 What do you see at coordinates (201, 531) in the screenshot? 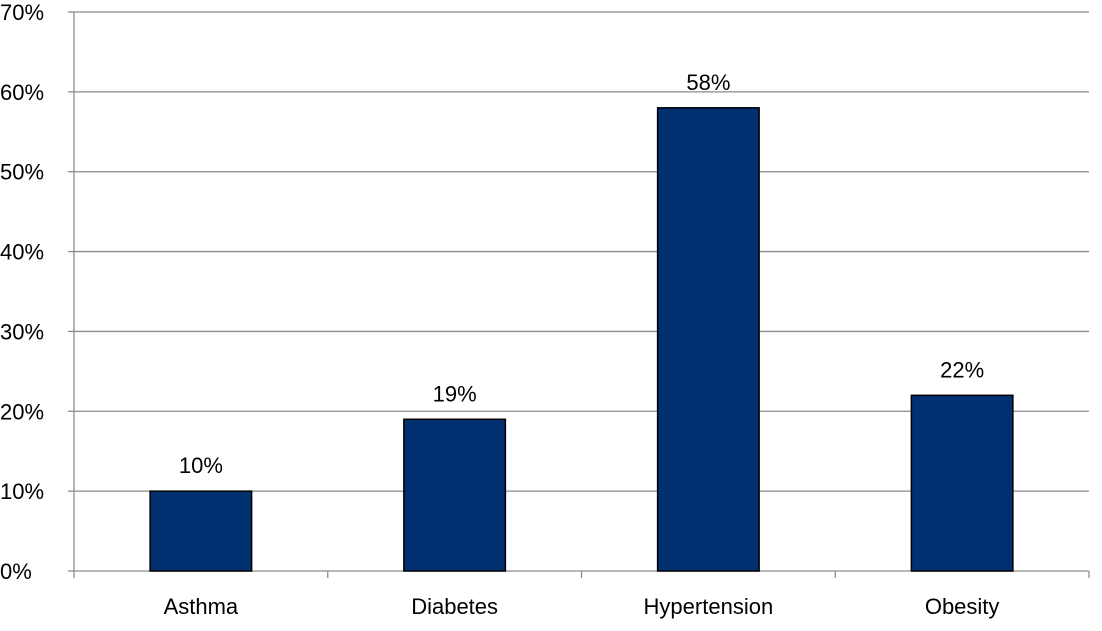
I see `bar-asthma` at bounding box center [201, 531].